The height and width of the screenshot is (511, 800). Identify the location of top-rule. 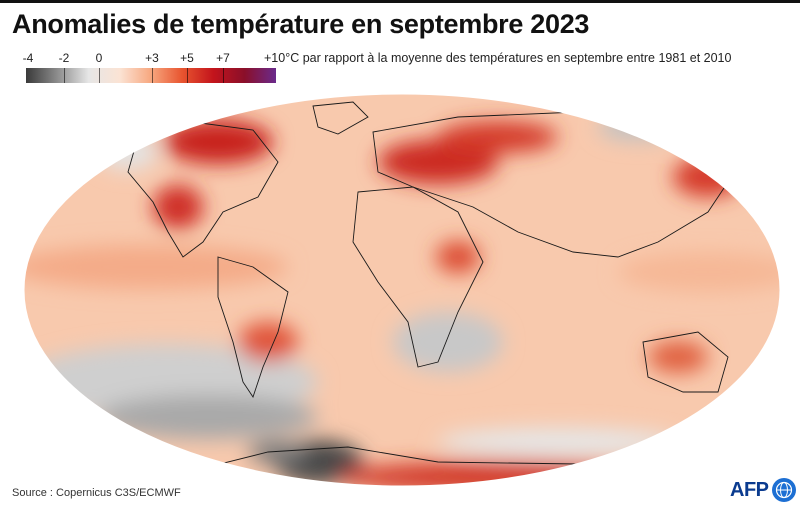
(400, 1).